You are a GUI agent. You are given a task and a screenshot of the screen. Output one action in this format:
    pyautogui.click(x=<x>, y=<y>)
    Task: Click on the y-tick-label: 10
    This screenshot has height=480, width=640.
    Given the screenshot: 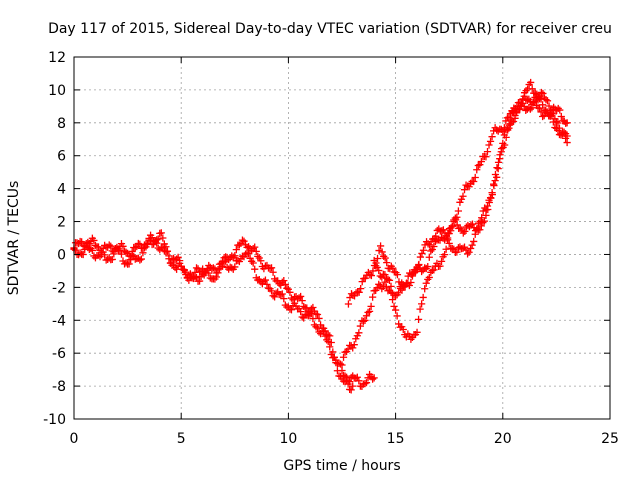 What is the action you would take?
    pyautogui.click(x=57, y=91)
    